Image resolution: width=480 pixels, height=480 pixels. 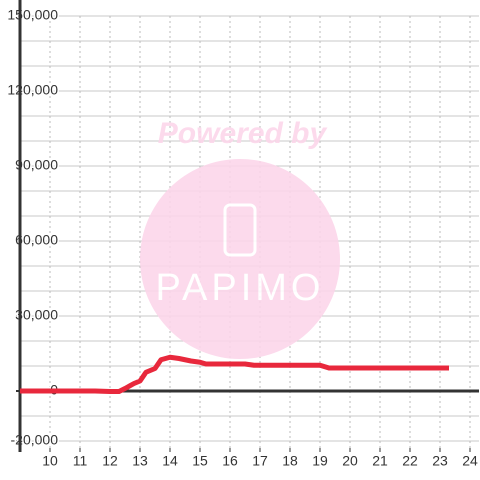 I want to click on watermark-text: Powered by, so click(x=243, y=133).